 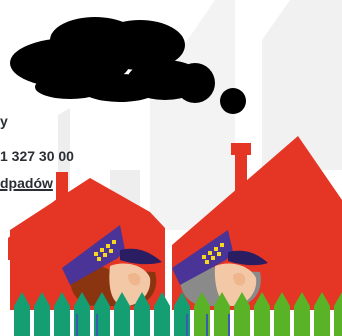 What do you see at coordinates (112, 265) in the screenshot?
I see `municipal-guard-icon` at bounding box center [112, 265].